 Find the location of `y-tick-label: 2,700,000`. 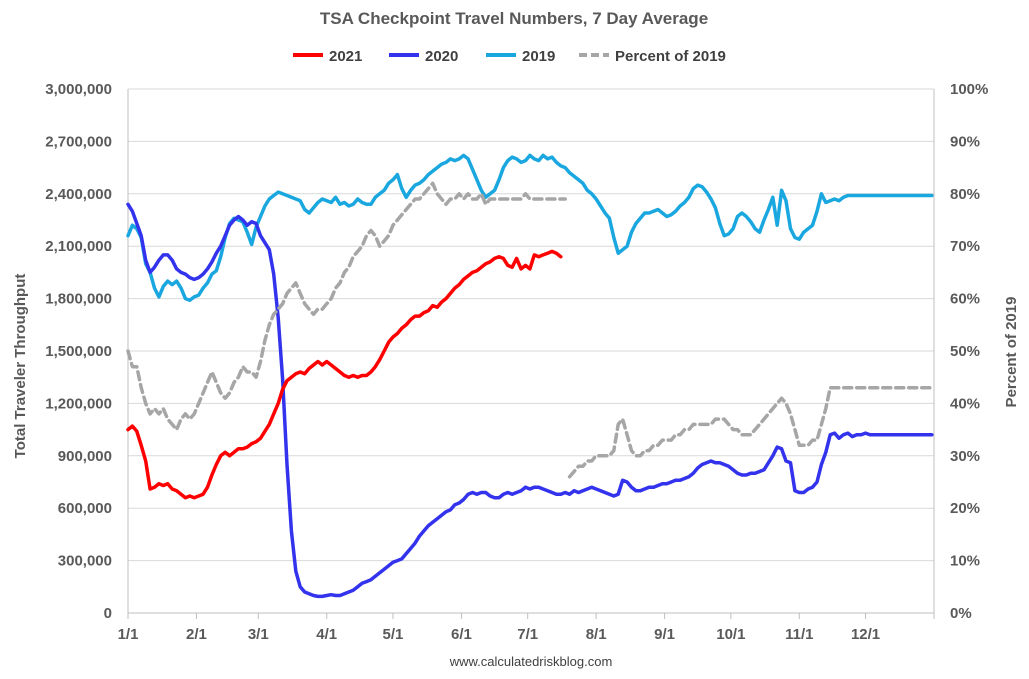

y-tick-label: 2,700,000 is located at coordinates (78, 141).